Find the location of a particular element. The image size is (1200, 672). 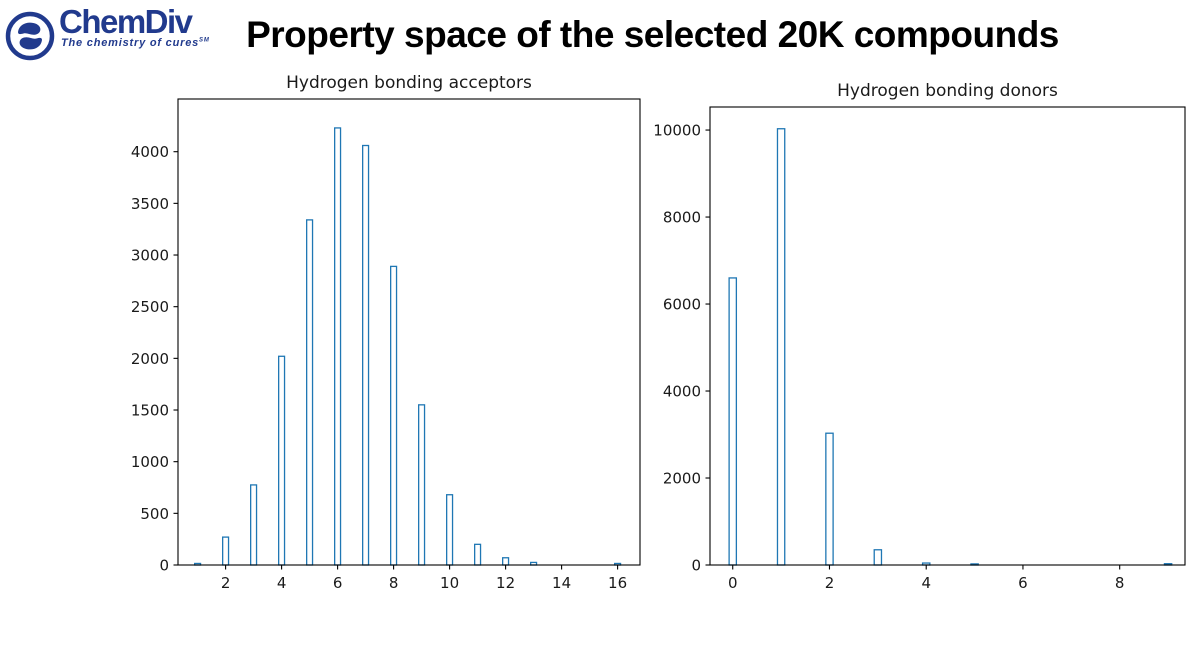

x-axis-tick-label: 0 is located at coordinates (733, 583).